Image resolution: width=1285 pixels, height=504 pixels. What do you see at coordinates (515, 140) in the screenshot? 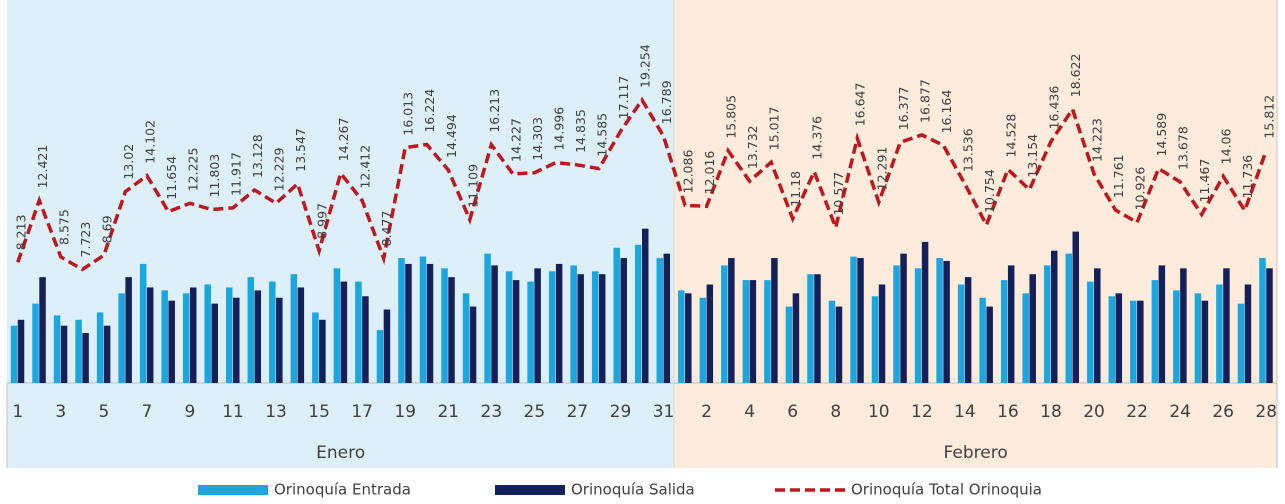
I see `data-label: 14.227` at bounding box center [515, 140].